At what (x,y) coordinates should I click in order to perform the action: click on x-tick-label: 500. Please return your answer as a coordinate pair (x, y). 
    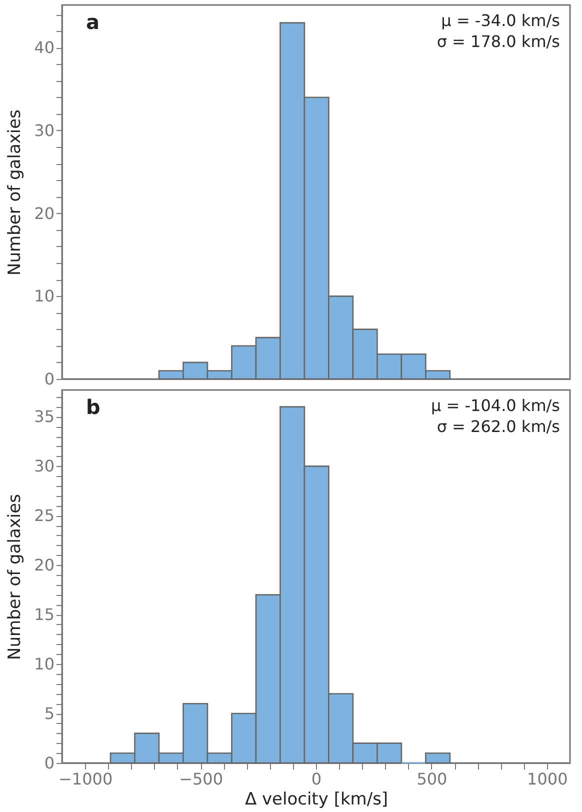
    Looking at the image, I should click on (432, 779).